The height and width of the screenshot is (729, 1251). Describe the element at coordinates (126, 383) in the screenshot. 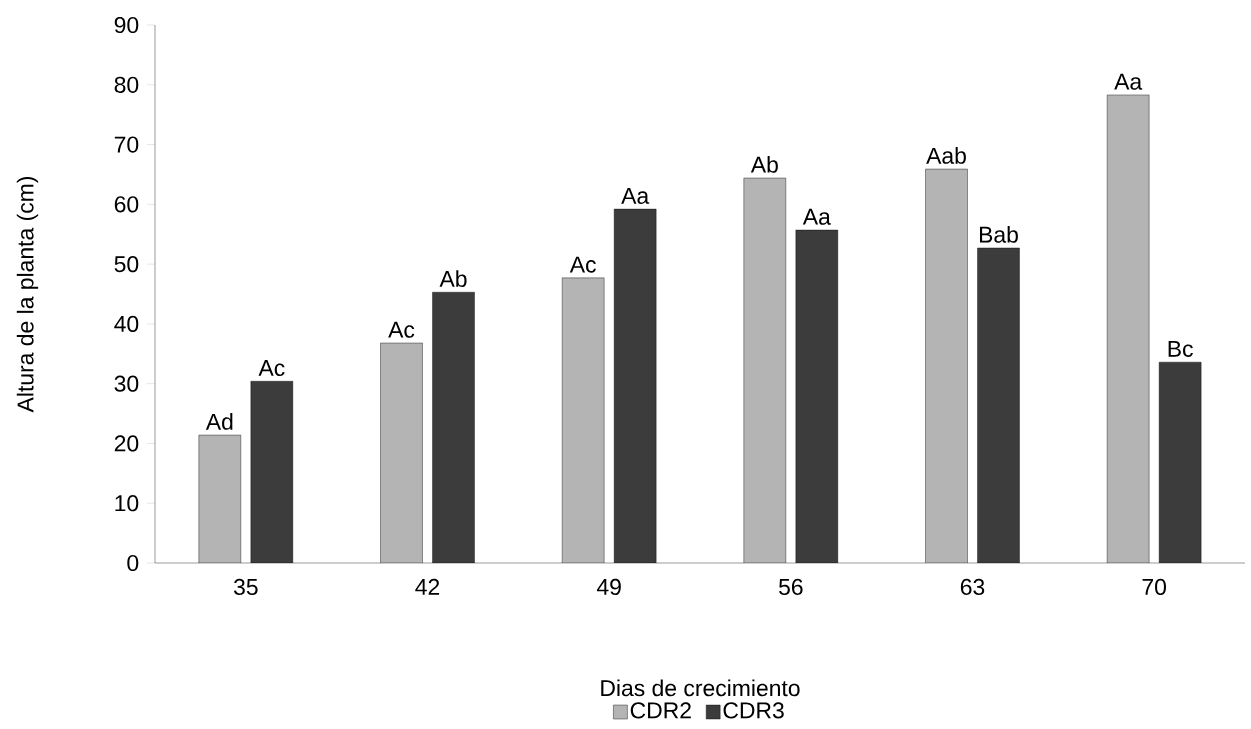

I see `y-tick-label: 30` at that location.